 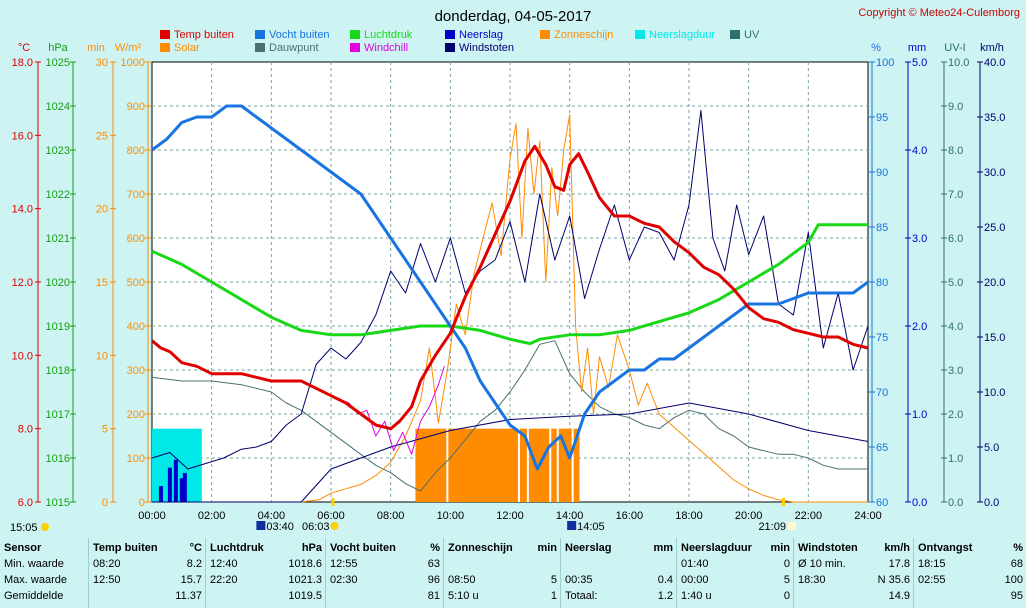 What do you see at coordinates (280, 527) in the screenshot?
I see `event-time: 03:40` at bounding box center [280, 527].